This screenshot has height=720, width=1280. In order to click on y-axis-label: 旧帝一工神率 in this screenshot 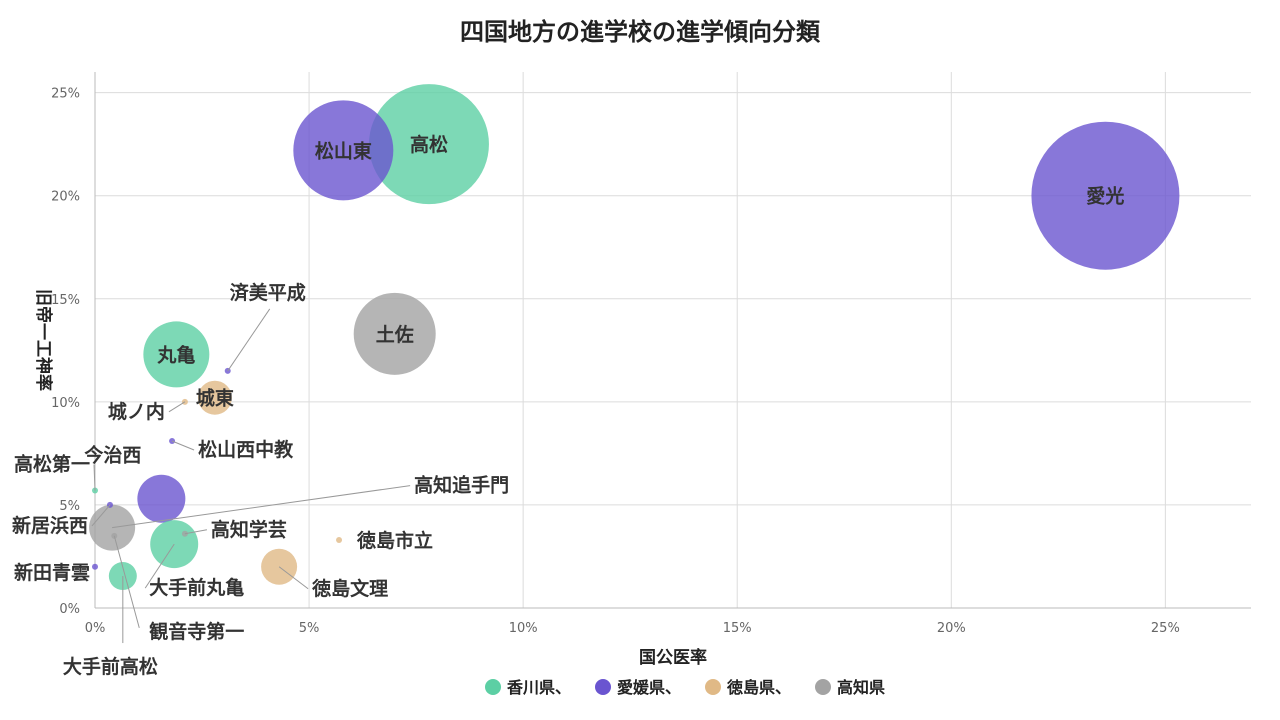, I will do `click(43, 340)`.